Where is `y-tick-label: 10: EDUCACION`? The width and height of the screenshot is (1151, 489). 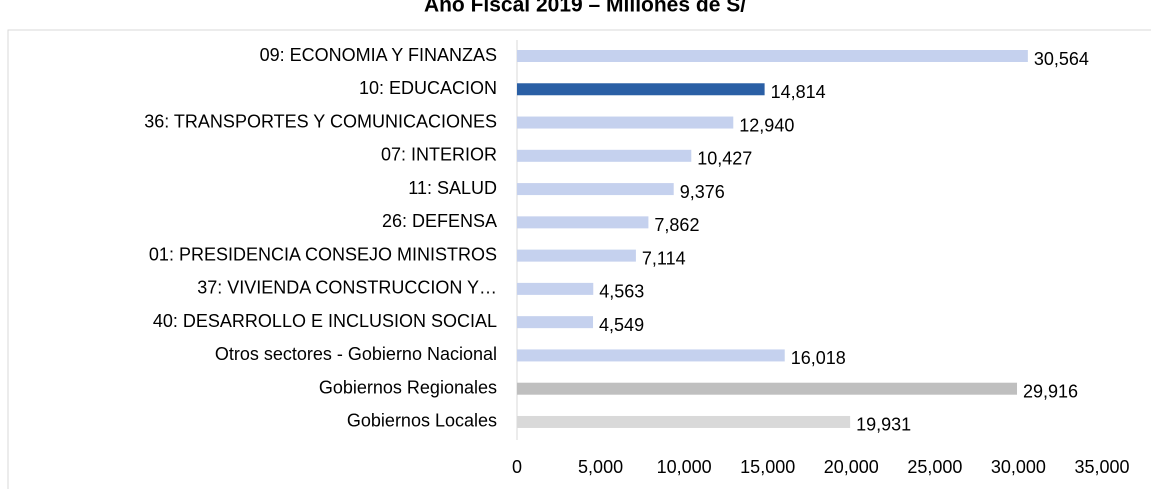 y-tick-label: 10: EDUCACION is located at coordinates (428, 88).